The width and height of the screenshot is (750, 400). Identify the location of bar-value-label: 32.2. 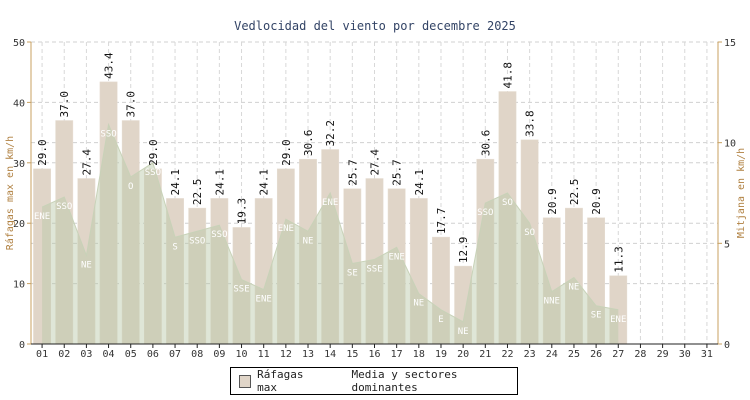
(330, 133).